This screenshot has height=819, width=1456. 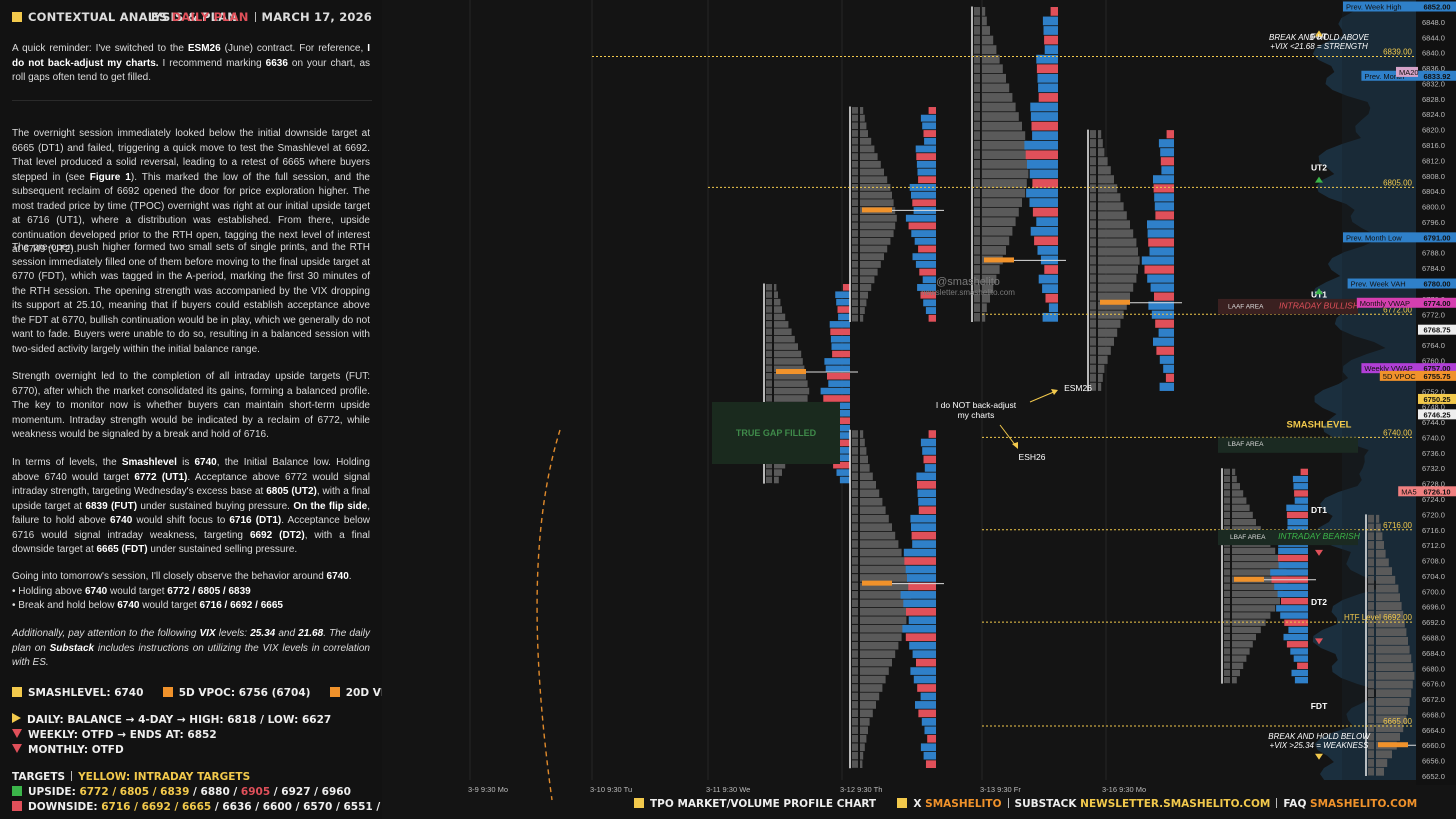 What do you see at coordinates (1433, 360) in the screenshot?
I see `price-tick-label: 6760.0` at bounding box center [1433, 360].